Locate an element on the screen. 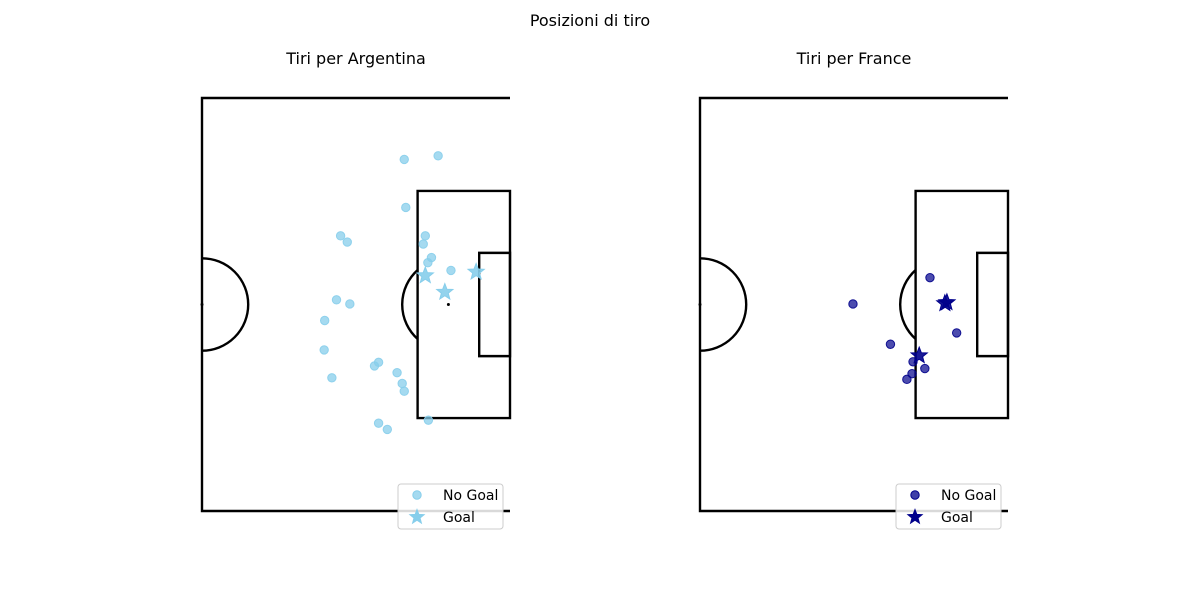  figure-suptitle: Posizioni di tiro is located at coordinates (590, 20).